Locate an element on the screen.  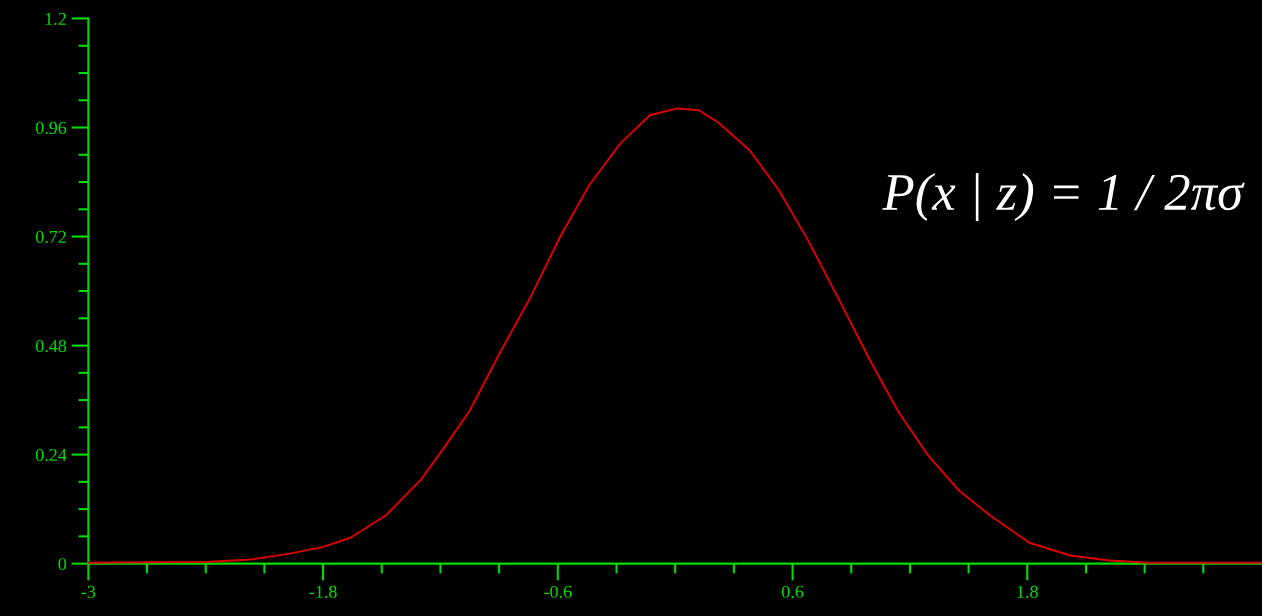
y-tick-label: 1.2 is located at coordinates (55, 18).